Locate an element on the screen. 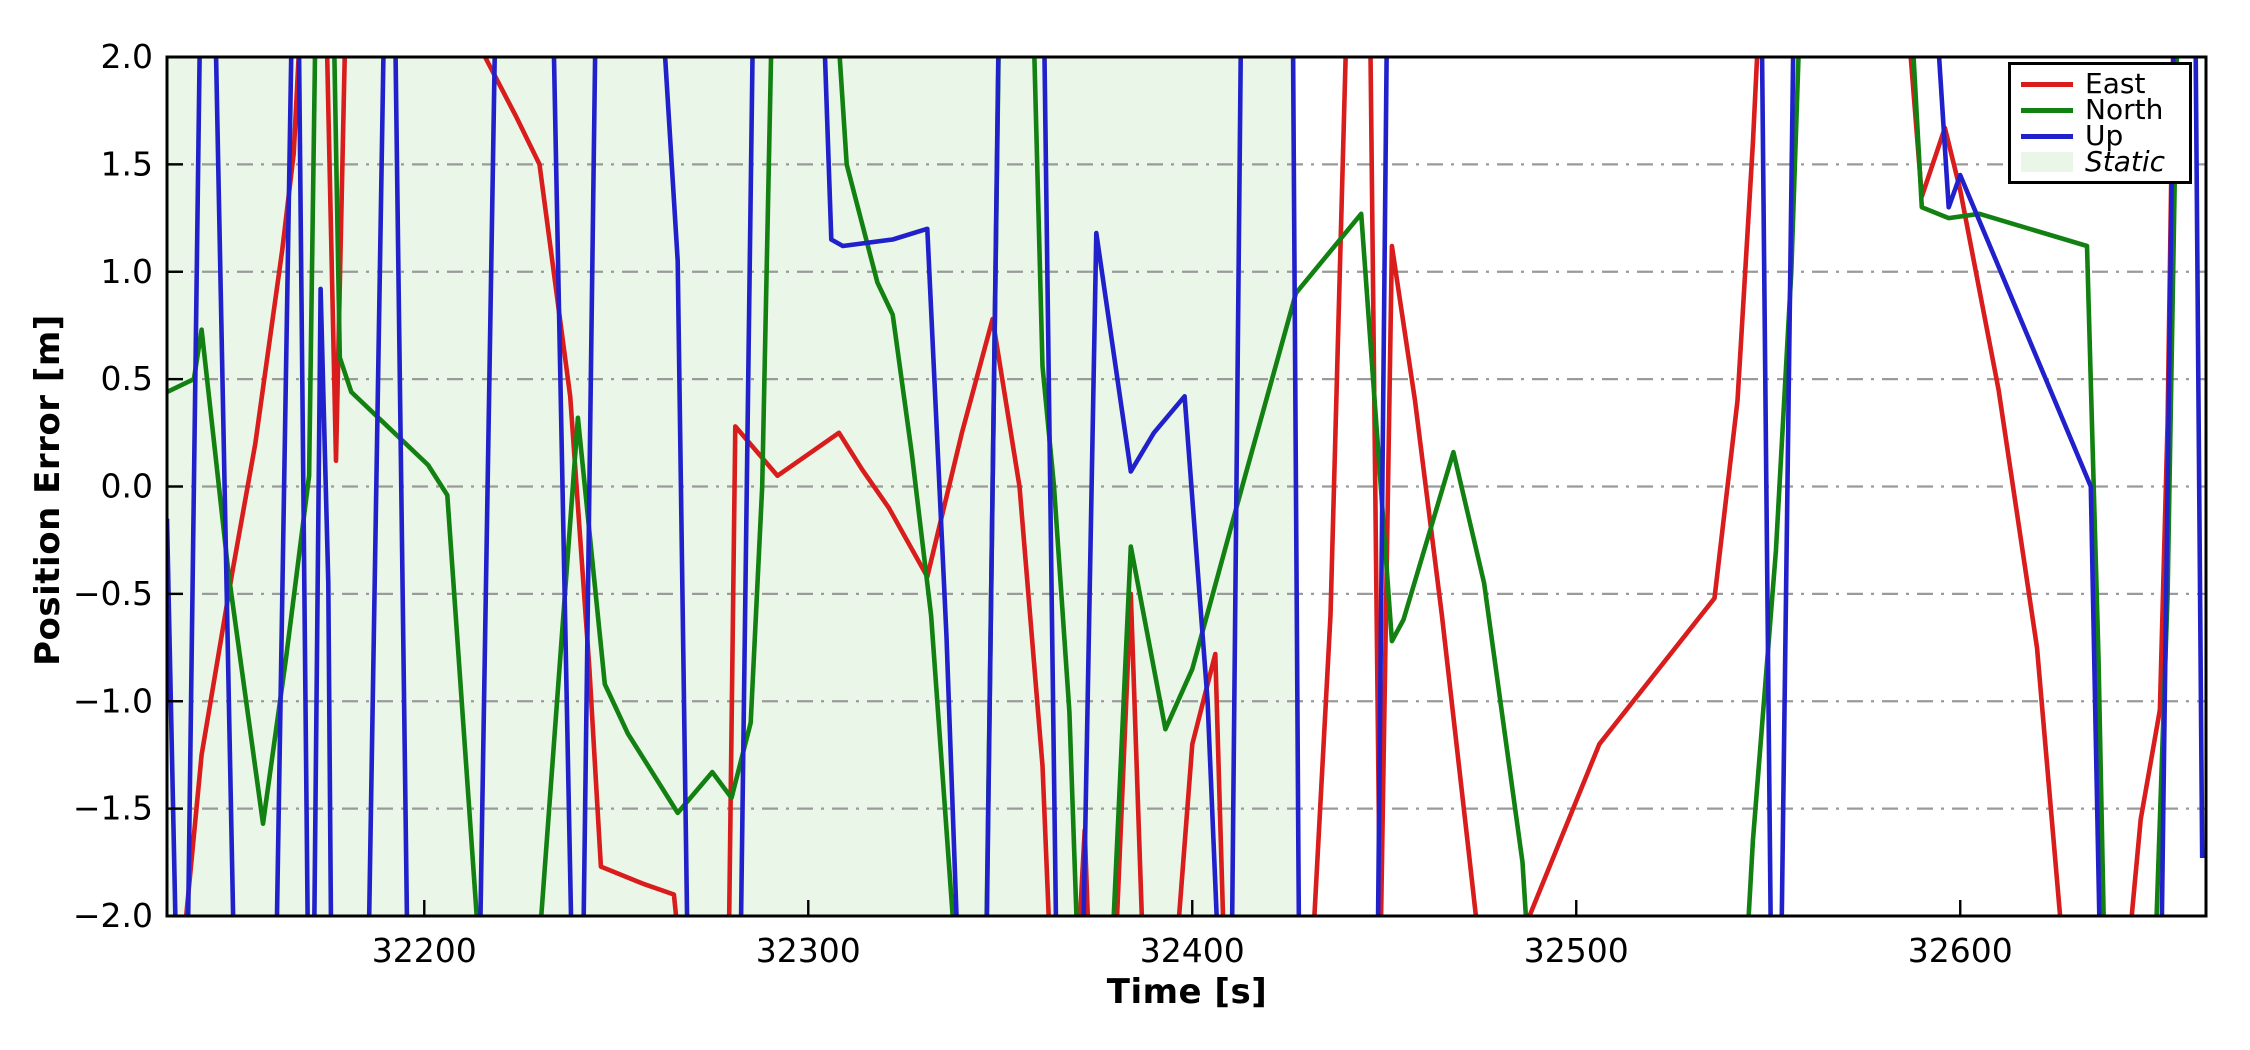 The height and width of the screenshot is (1050, 2250). legend: East North Up Static is located at coordinates (2100, 123).